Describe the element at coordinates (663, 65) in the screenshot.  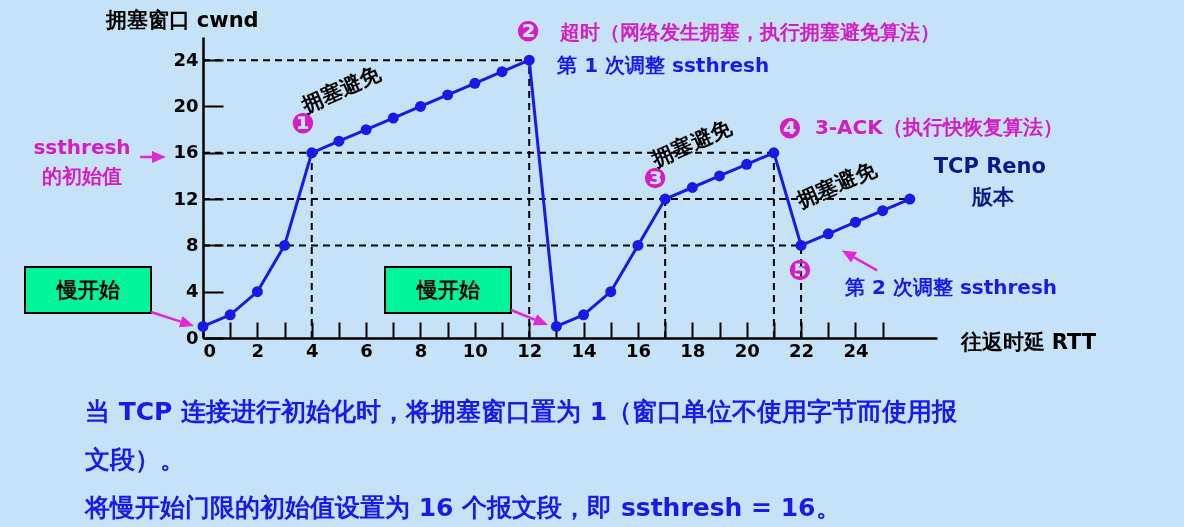
I see `annotation: 第 1 次调整 ssthresh` at that location.